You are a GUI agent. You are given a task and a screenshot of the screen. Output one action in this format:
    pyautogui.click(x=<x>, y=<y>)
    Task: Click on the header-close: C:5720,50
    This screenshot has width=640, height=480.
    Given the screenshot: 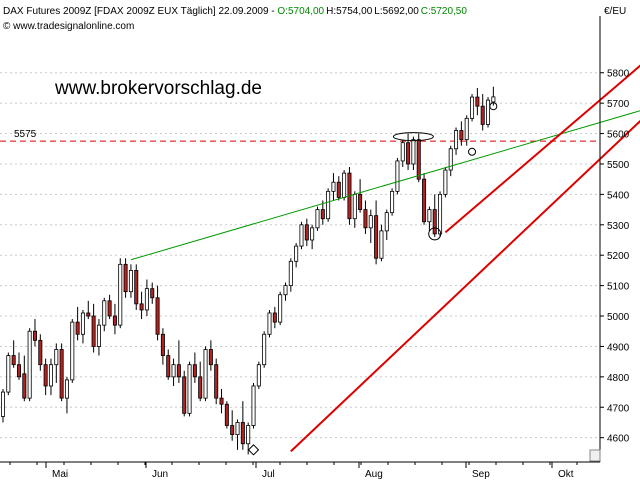 What is the action you would take?
    pyautogui.click(x=444, y=11)
    